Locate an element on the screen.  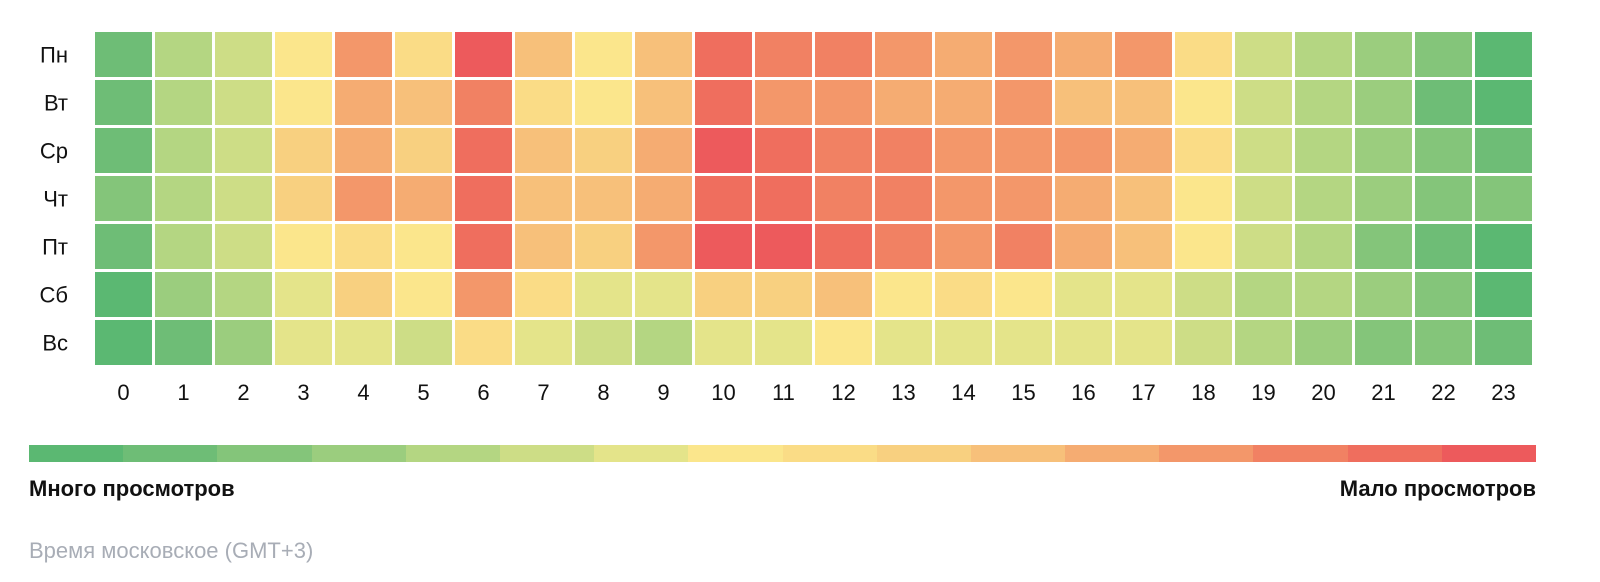
heatmap-cell-Пн-23 is located at coordinates (1503, 54).